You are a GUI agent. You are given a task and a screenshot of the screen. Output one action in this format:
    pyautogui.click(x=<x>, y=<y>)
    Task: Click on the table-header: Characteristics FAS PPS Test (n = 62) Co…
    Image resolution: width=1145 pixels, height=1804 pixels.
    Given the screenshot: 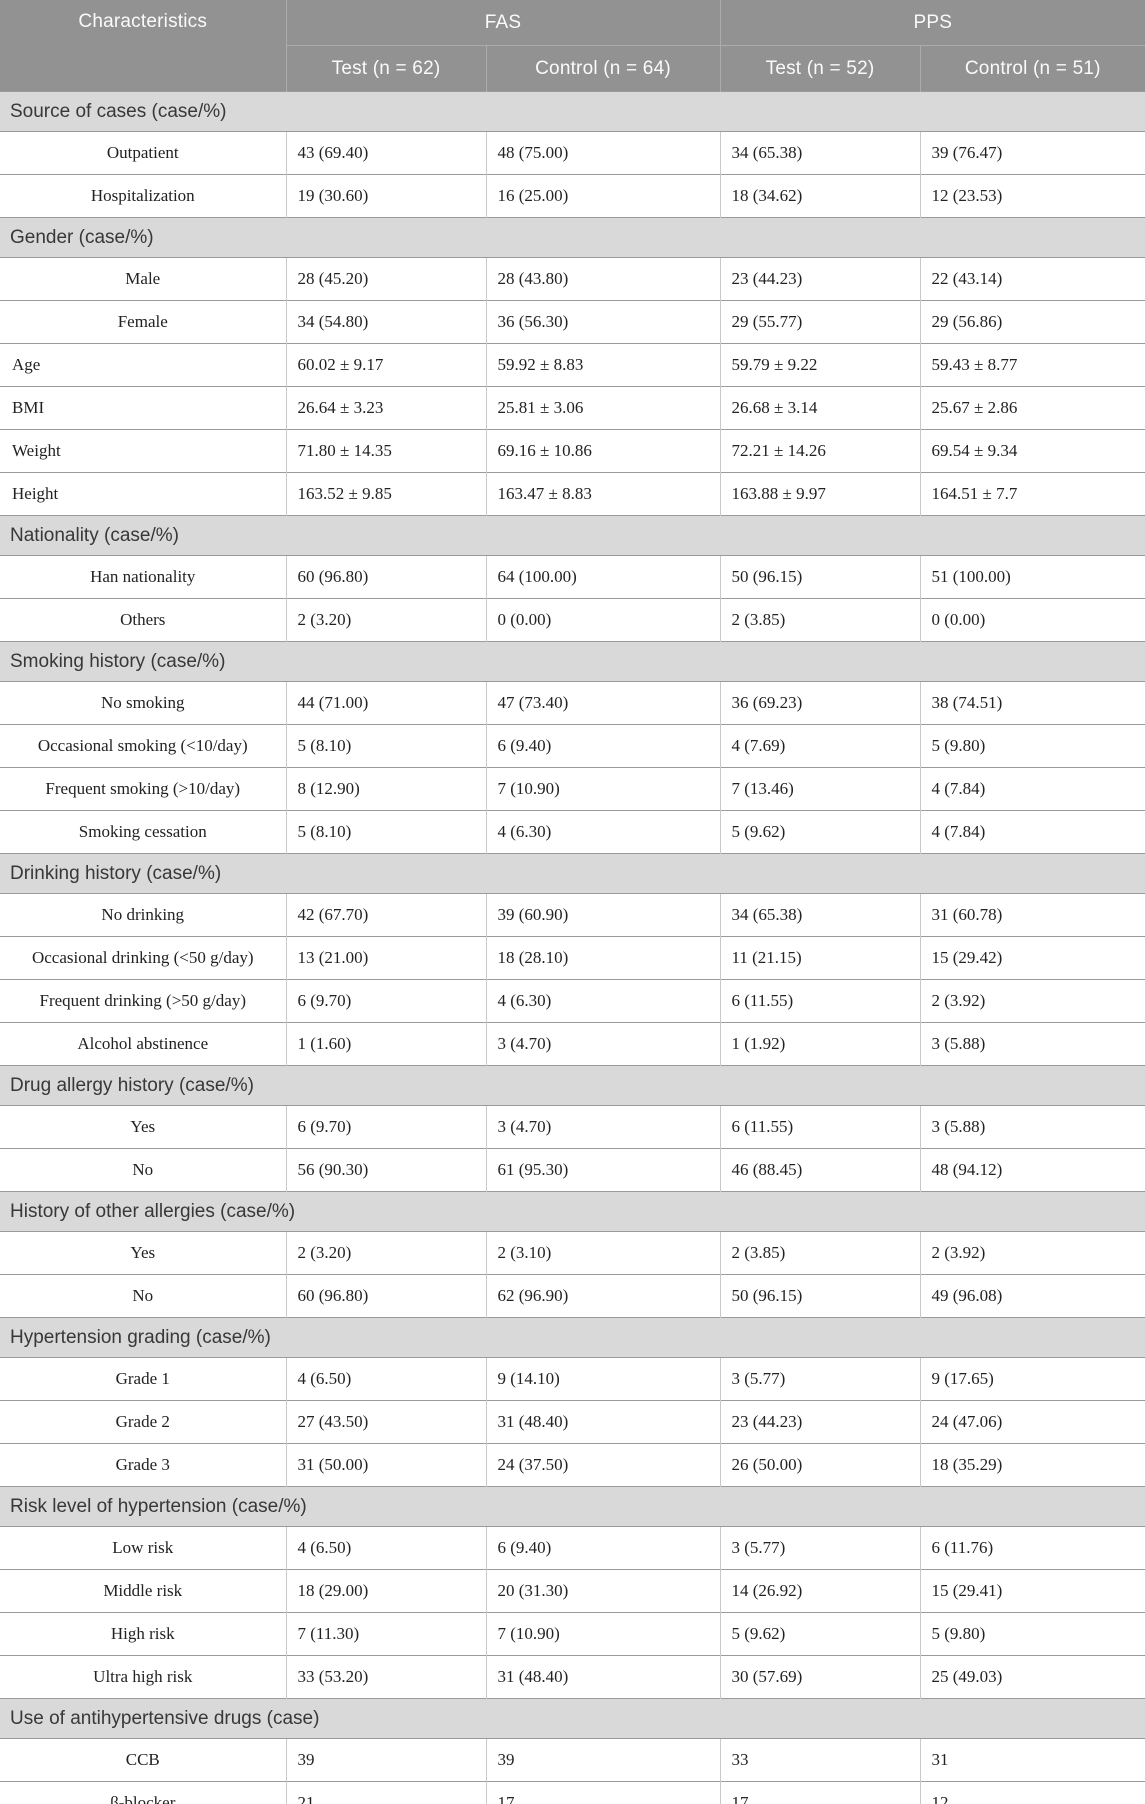 What is the action you would take?
    pyautogui.click(x=572, y=46)
    